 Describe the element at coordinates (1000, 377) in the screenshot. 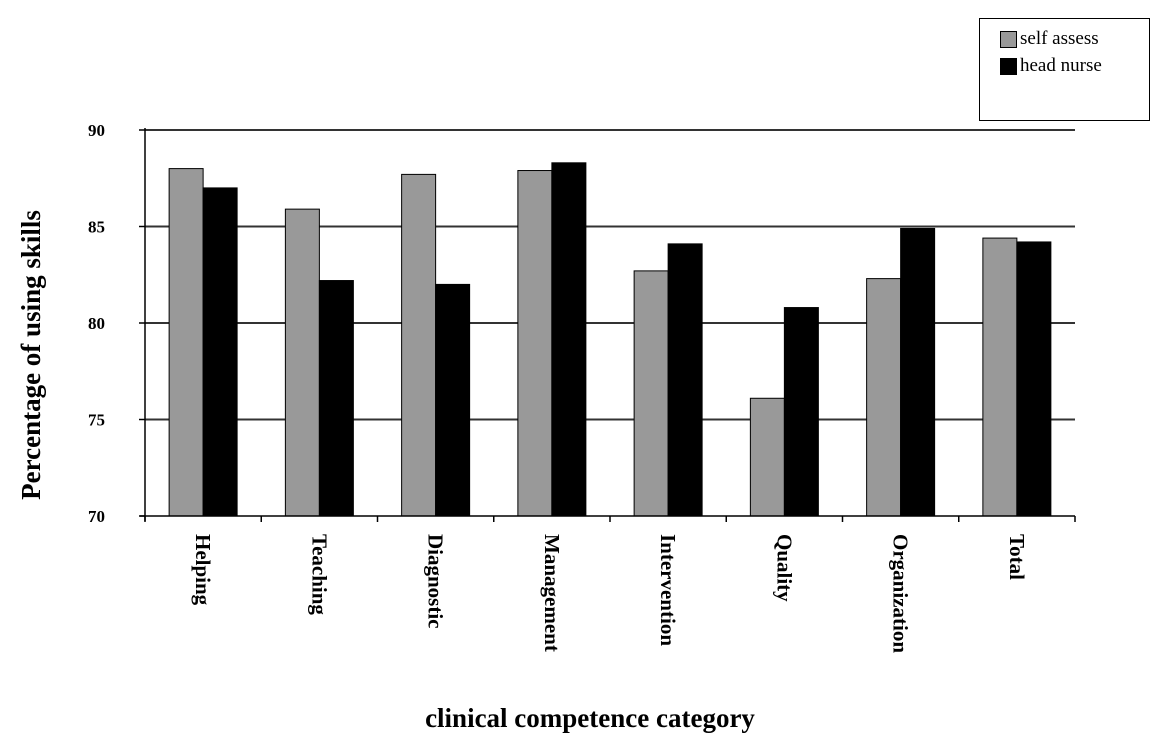

I see `bar-total-self-assess` at that location.